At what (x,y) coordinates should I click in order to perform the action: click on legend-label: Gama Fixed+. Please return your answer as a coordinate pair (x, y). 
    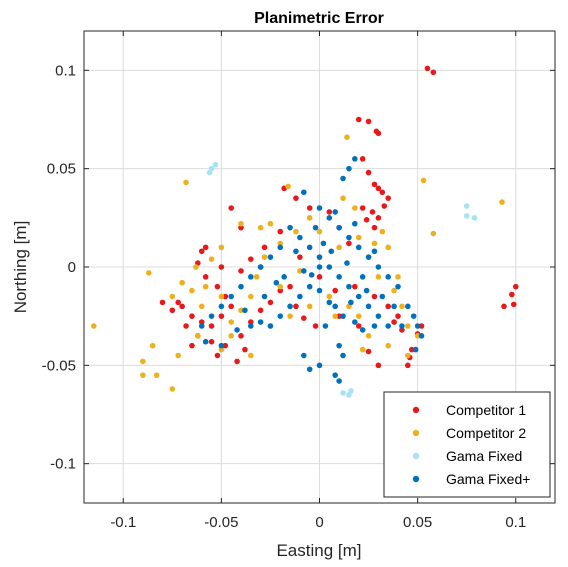
    Looking at the image, I should click on (488, 479).